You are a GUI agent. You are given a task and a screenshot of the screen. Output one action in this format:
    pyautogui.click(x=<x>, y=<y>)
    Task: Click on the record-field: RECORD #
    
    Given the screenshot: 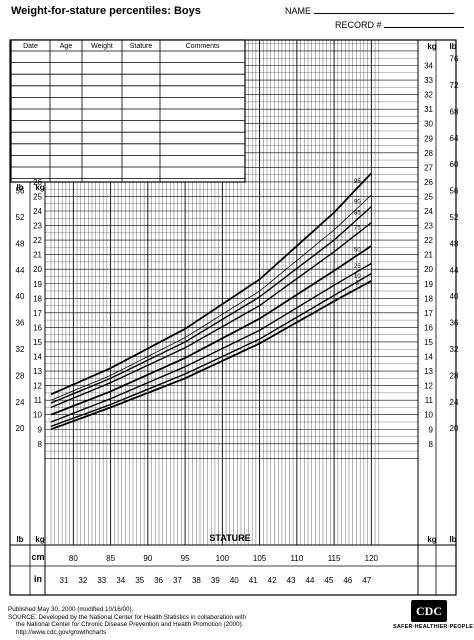 What is the action you would take?
    pyautogui.click(x=400, y=24)
    